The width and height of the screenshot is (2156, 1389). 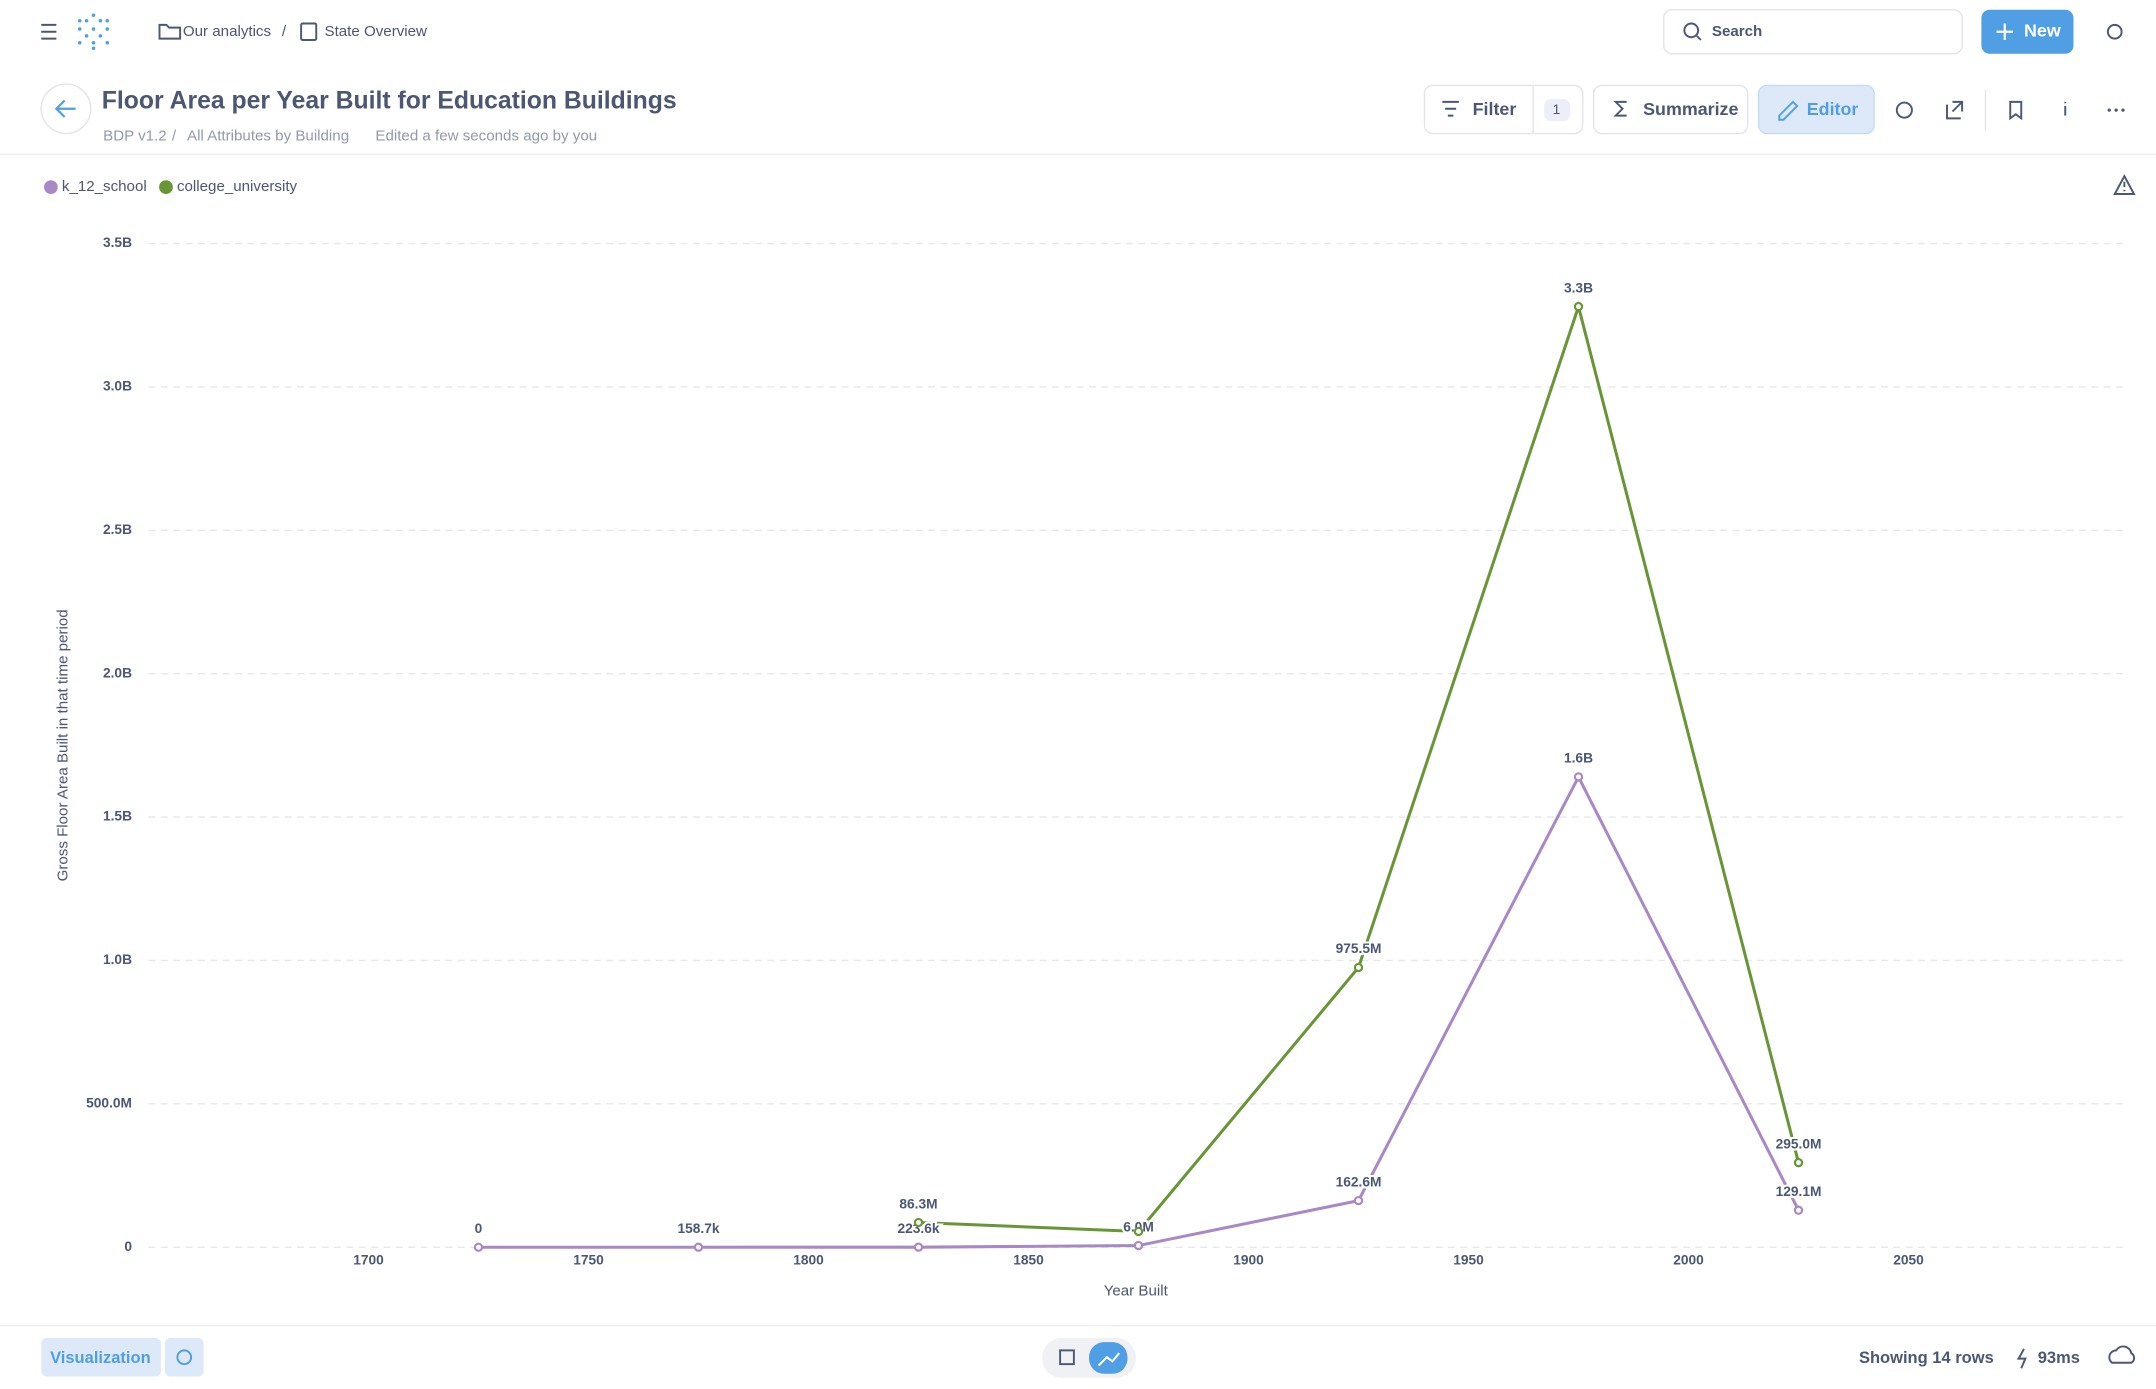 I want to click on x-axis-label: Year Built, so click(x=1136, y=1290).